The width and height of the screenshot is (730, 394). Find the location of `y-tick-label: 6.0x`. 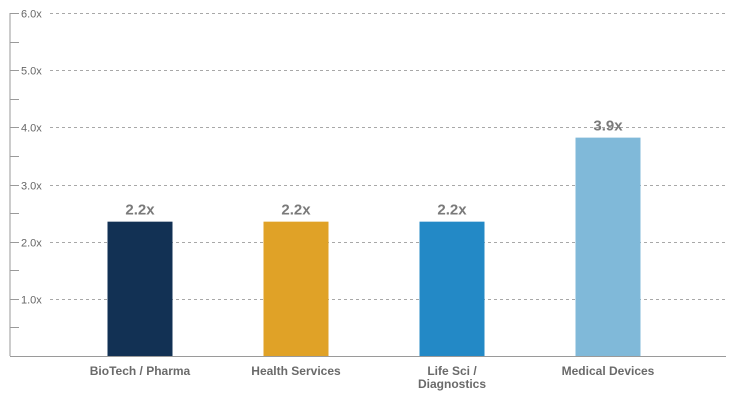

y-tick-label: 6.0x is located at coordinates (31, 15).